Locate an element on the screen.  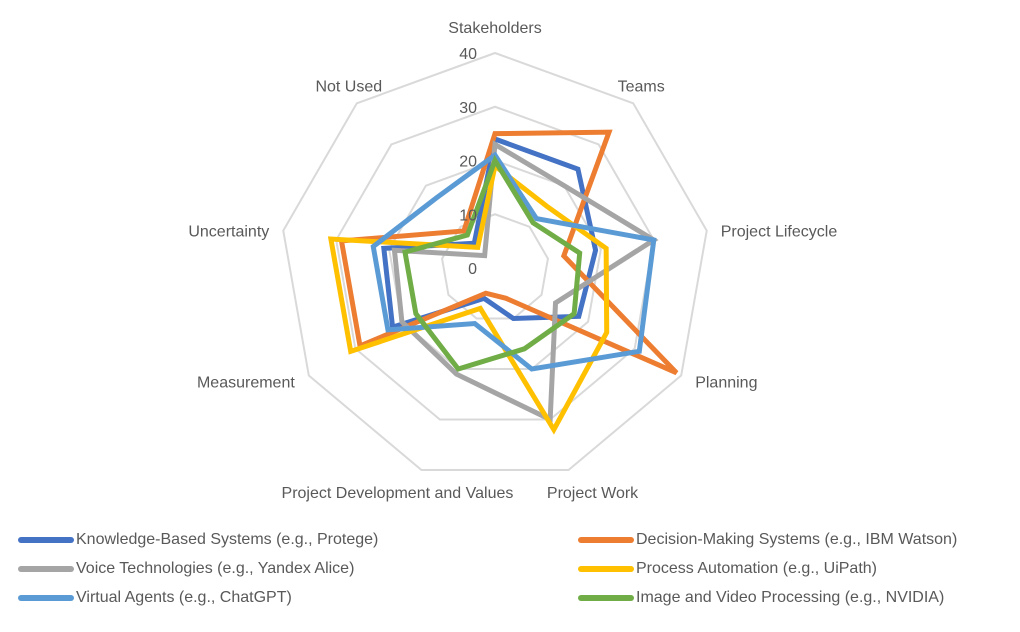
radial-tick-label: 20 is located at coordinates (468, 162).